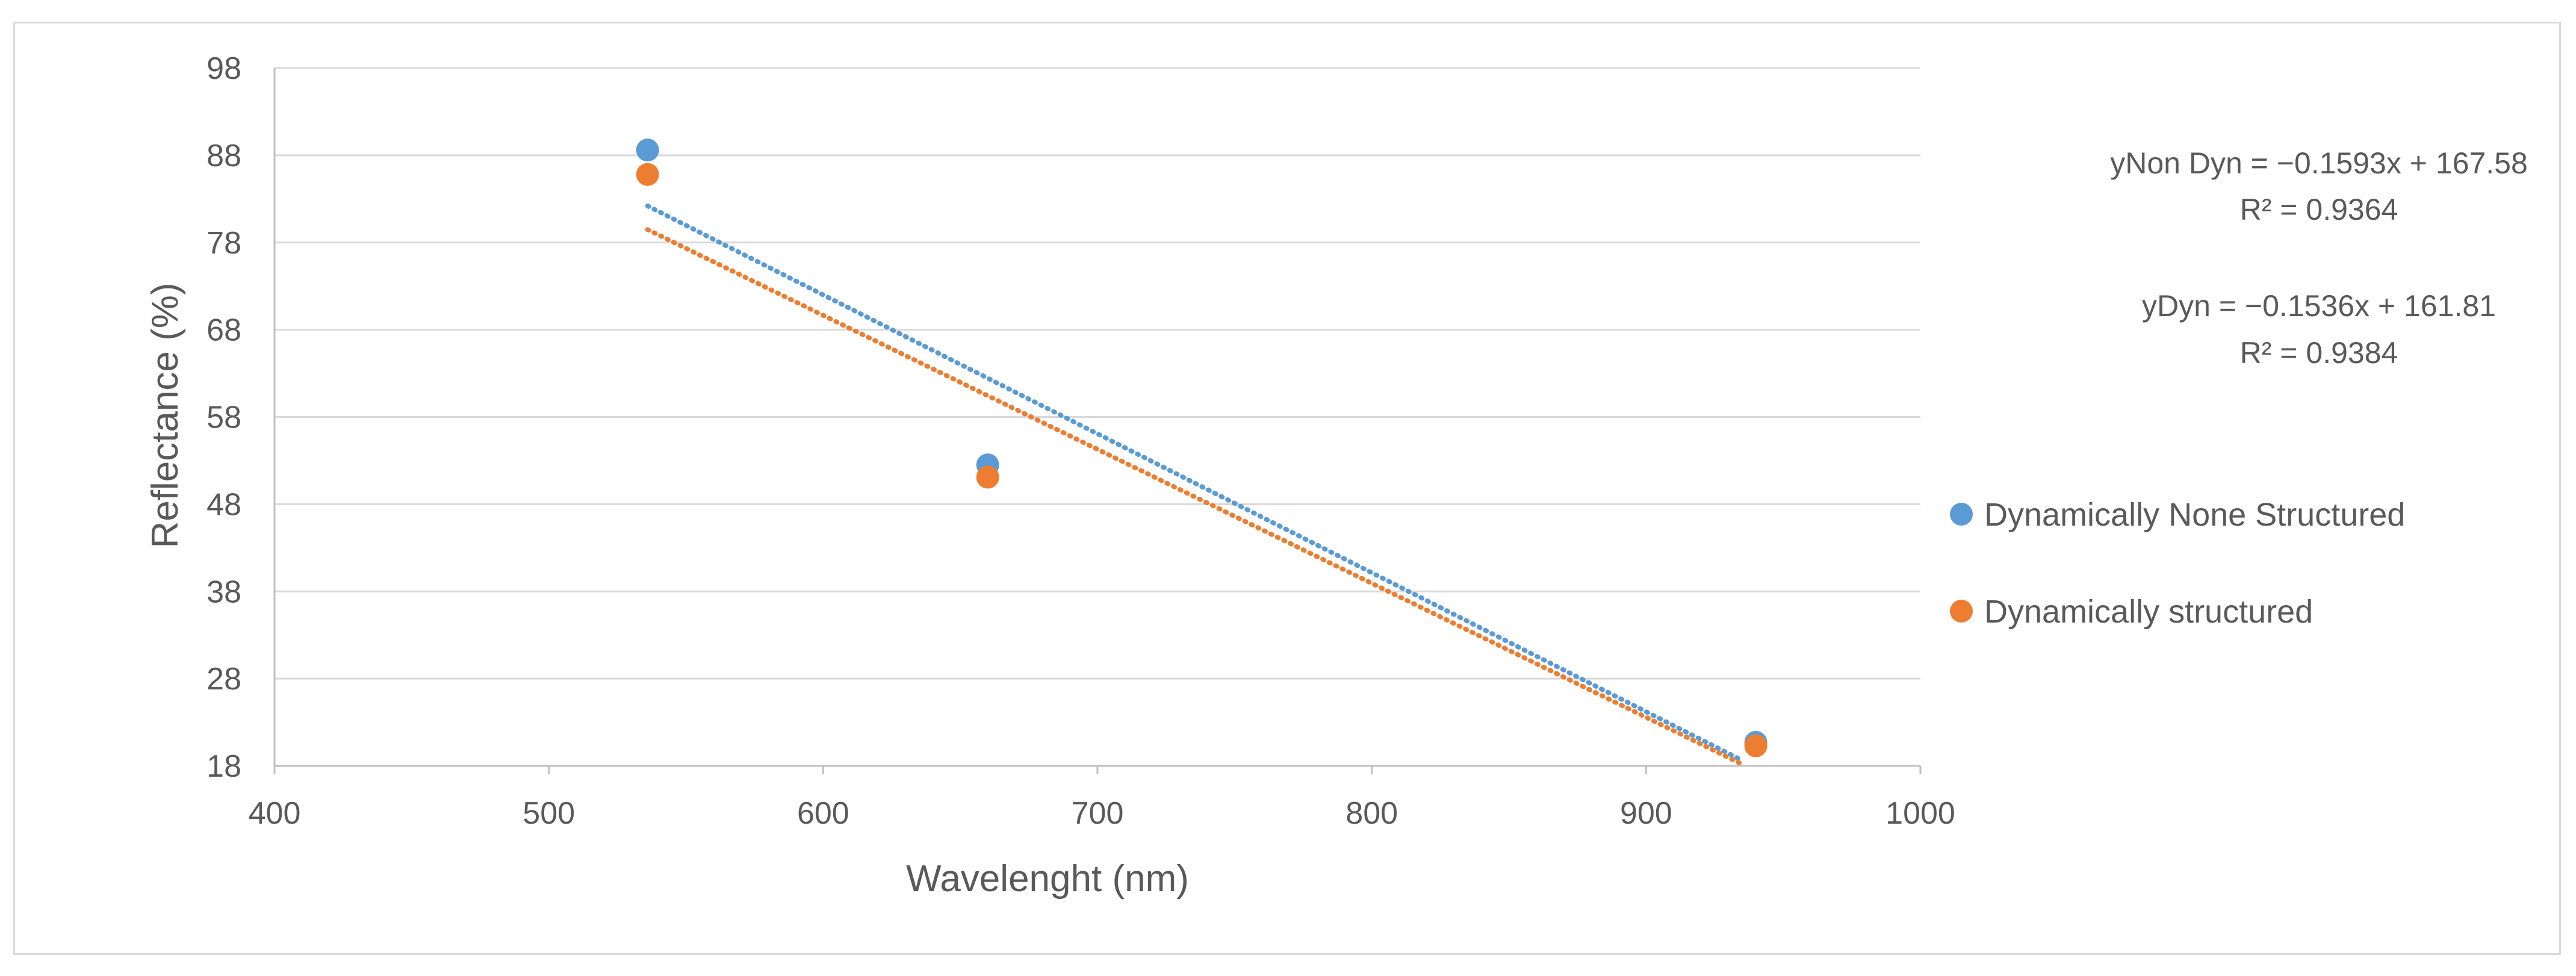 Image resolution: width=2576 pixels, height=976 pixels. I want to click on x-tick-label: 900, so click(1646, 813).